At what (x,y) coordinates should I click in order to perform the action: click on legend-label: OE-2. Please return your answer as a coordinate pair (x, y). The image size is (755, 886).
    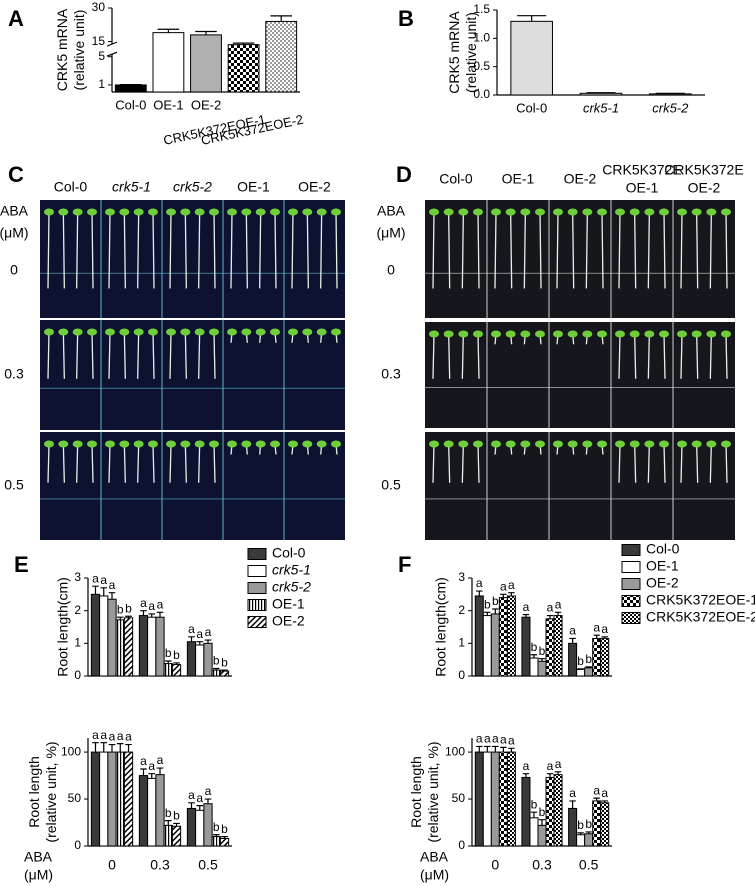
    Looking at the image, I should click on (662, 583).